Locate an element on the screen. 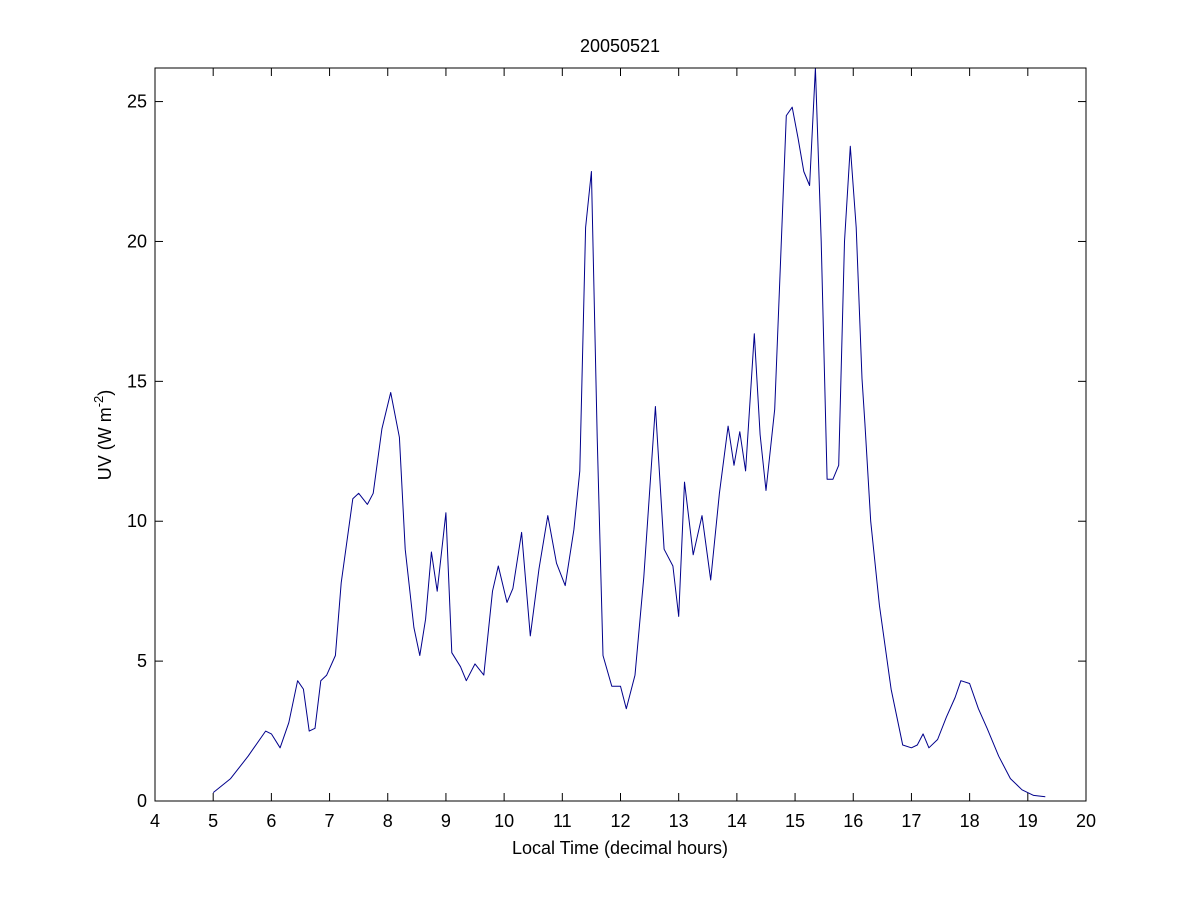 This screenshot has width=1200, height=900. x-tick-label: 20 is located at coordinates (1086, 821).